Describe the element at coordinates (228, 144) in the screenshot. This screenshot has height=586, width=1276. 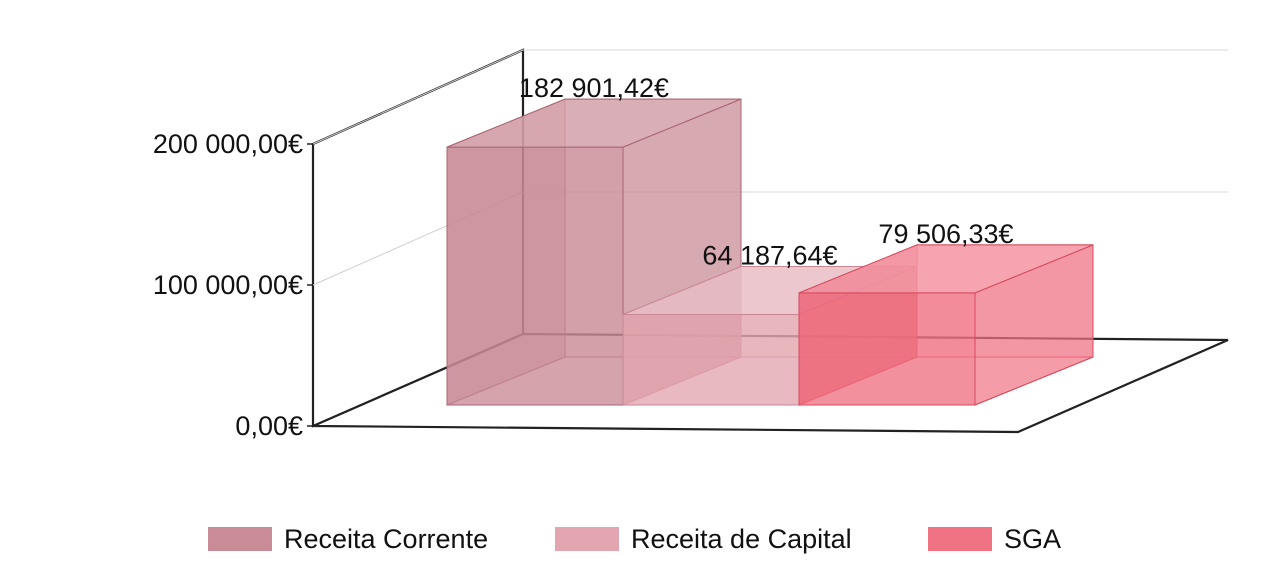
I see `y-tick-label: 200 000,00€` at that location.